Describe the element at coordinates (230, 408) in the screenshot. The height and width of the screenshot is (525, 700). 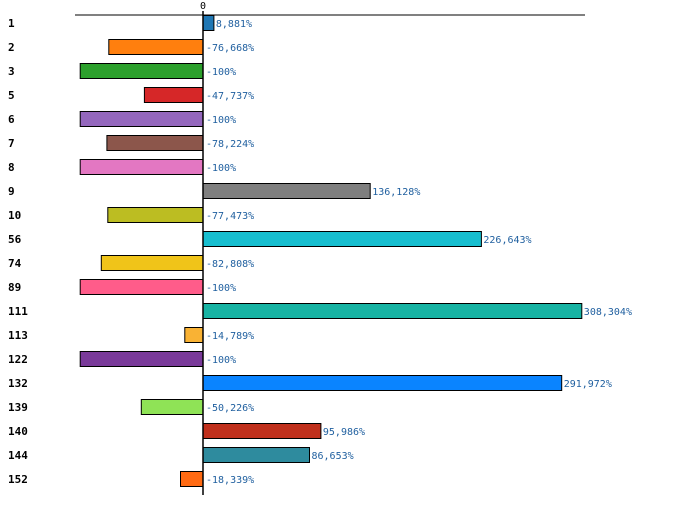
I see `value-label: -50,226%` at that location.